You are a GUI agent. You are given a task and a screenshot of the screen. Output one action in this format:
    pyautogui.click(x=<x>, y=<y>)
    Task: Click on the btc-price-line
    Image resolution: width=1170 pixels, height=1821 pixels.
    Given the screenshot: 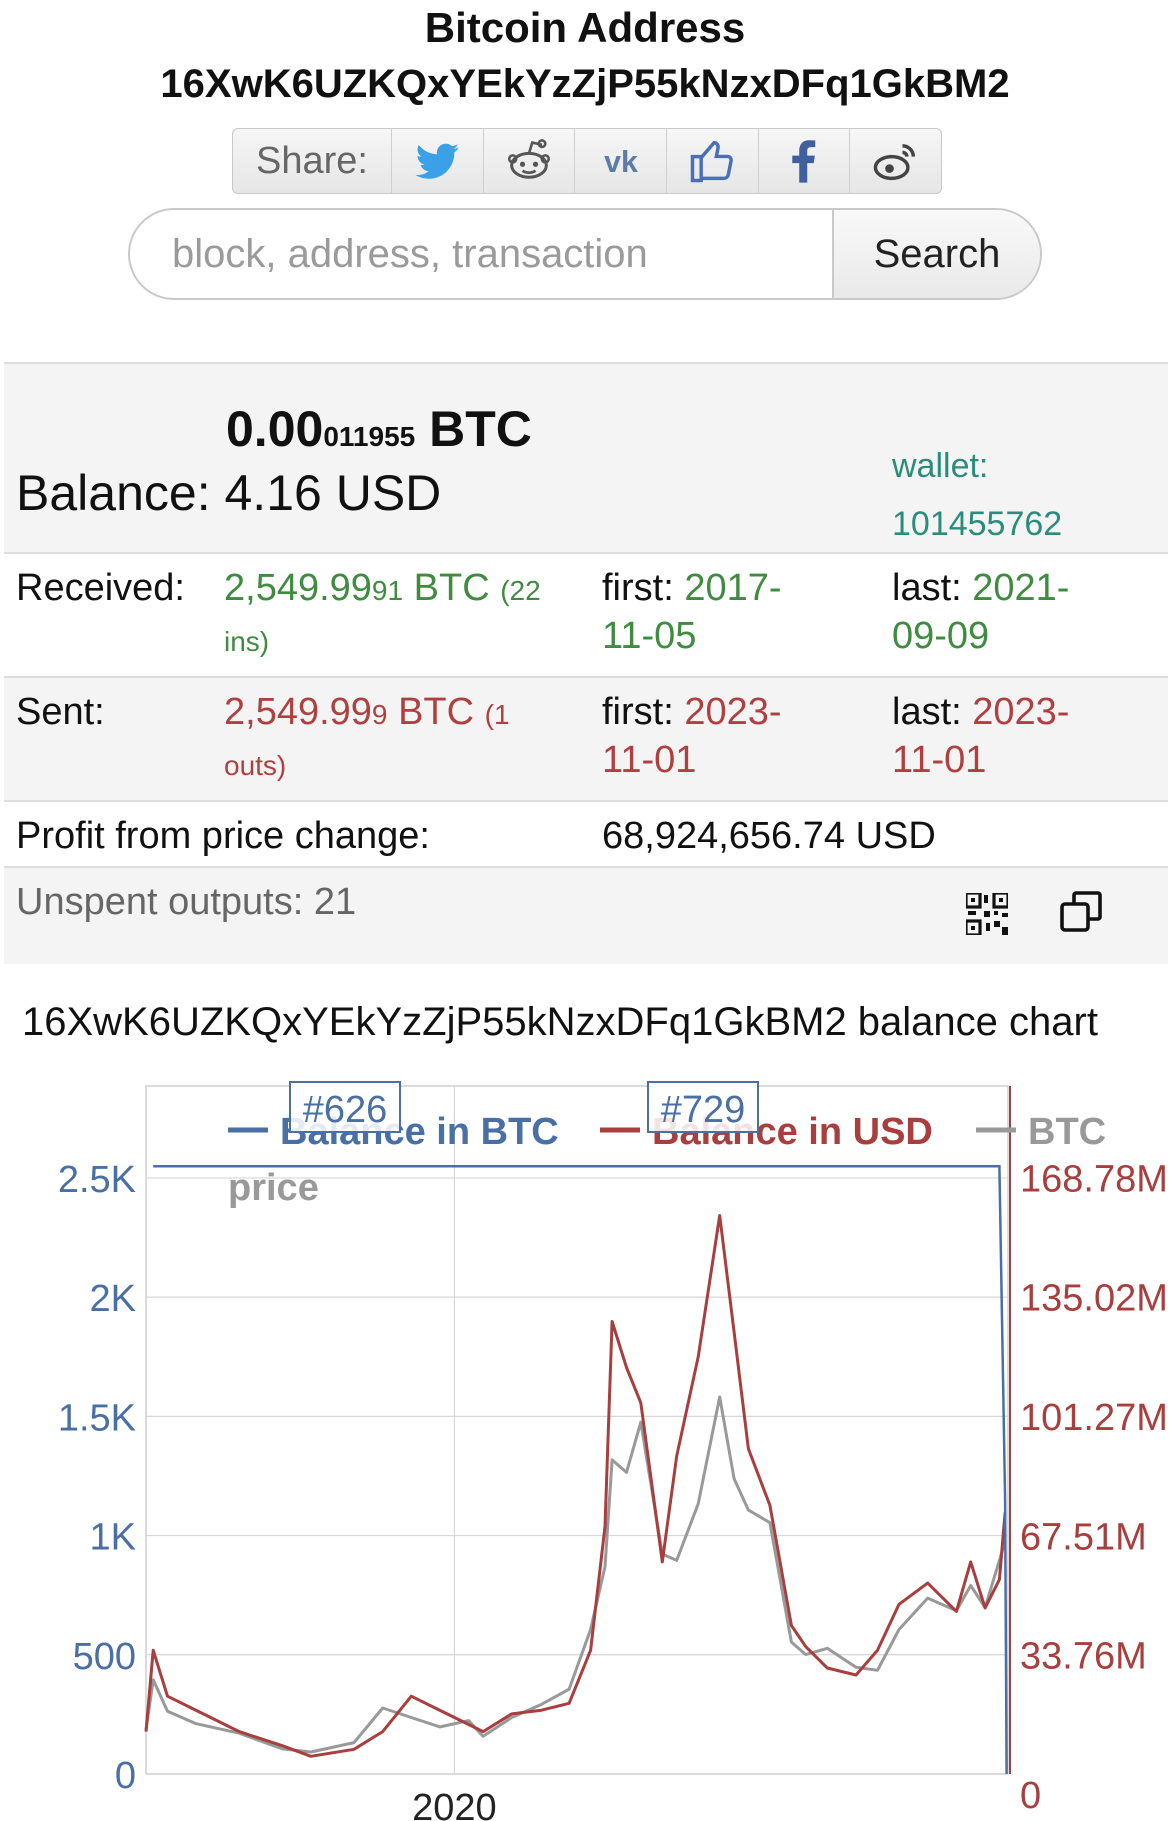 What is the action you would take?
    pyautogui.click(x=575, y=1574)
    